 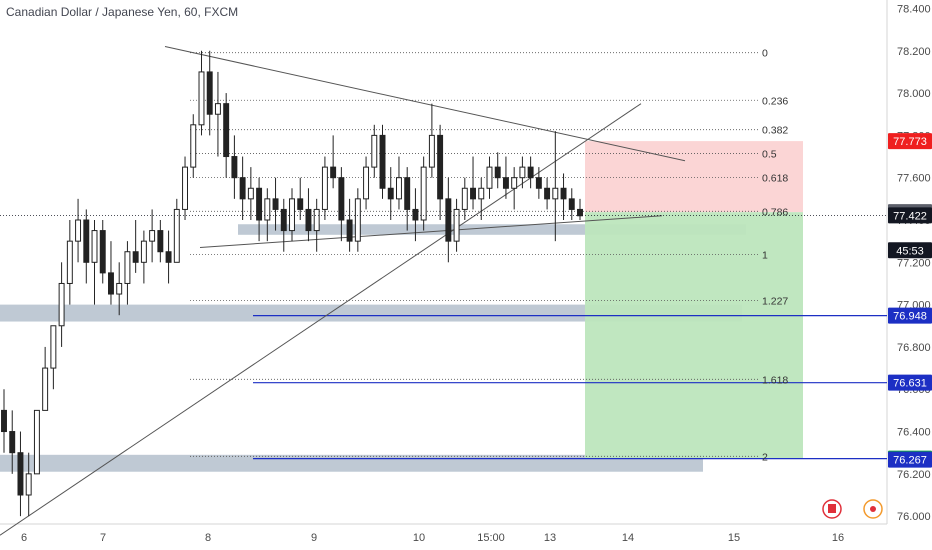 I want to click on price-tag-label: 76.267, so click(x=910, y=461).